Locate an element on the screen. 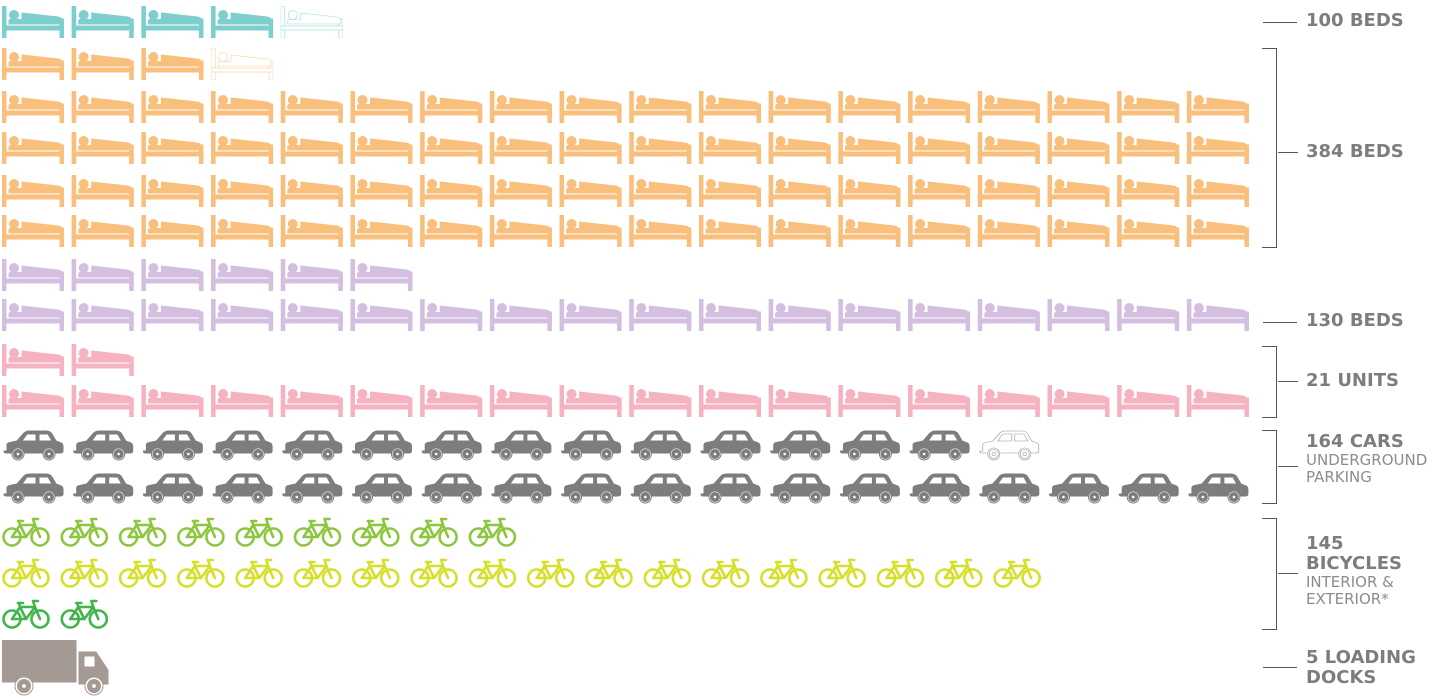  bracket-145-bicycles is located at coordinates (1269, 574).